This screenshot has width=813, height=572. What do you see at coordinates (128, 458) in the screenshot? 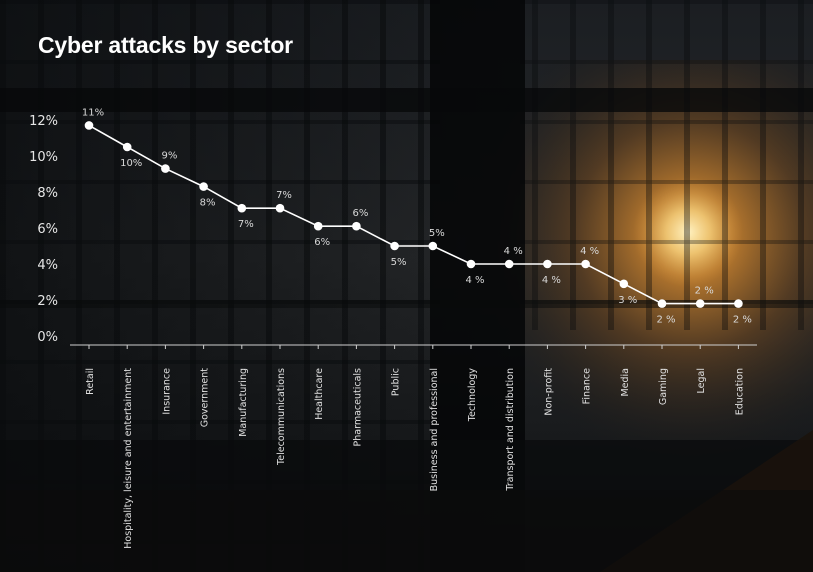
I see `category-label: Hospitality, leisure and entertainment` at bounding box center [128, 458].